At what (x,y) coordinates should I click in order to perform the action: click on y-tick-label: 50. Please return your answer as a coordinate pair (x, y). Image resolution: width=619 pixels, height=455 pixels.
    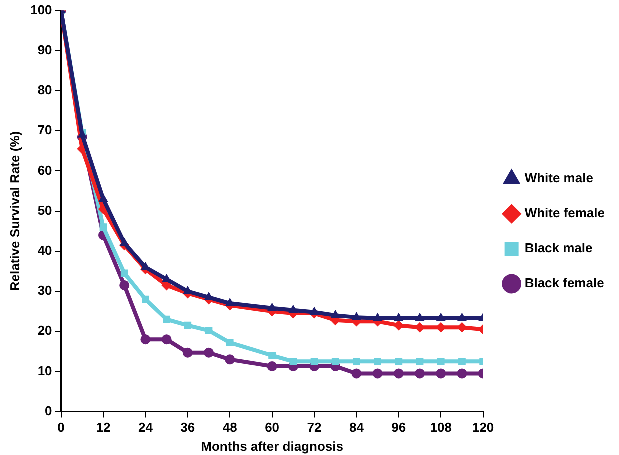
    Looking at the image, I should click on (45, 210).